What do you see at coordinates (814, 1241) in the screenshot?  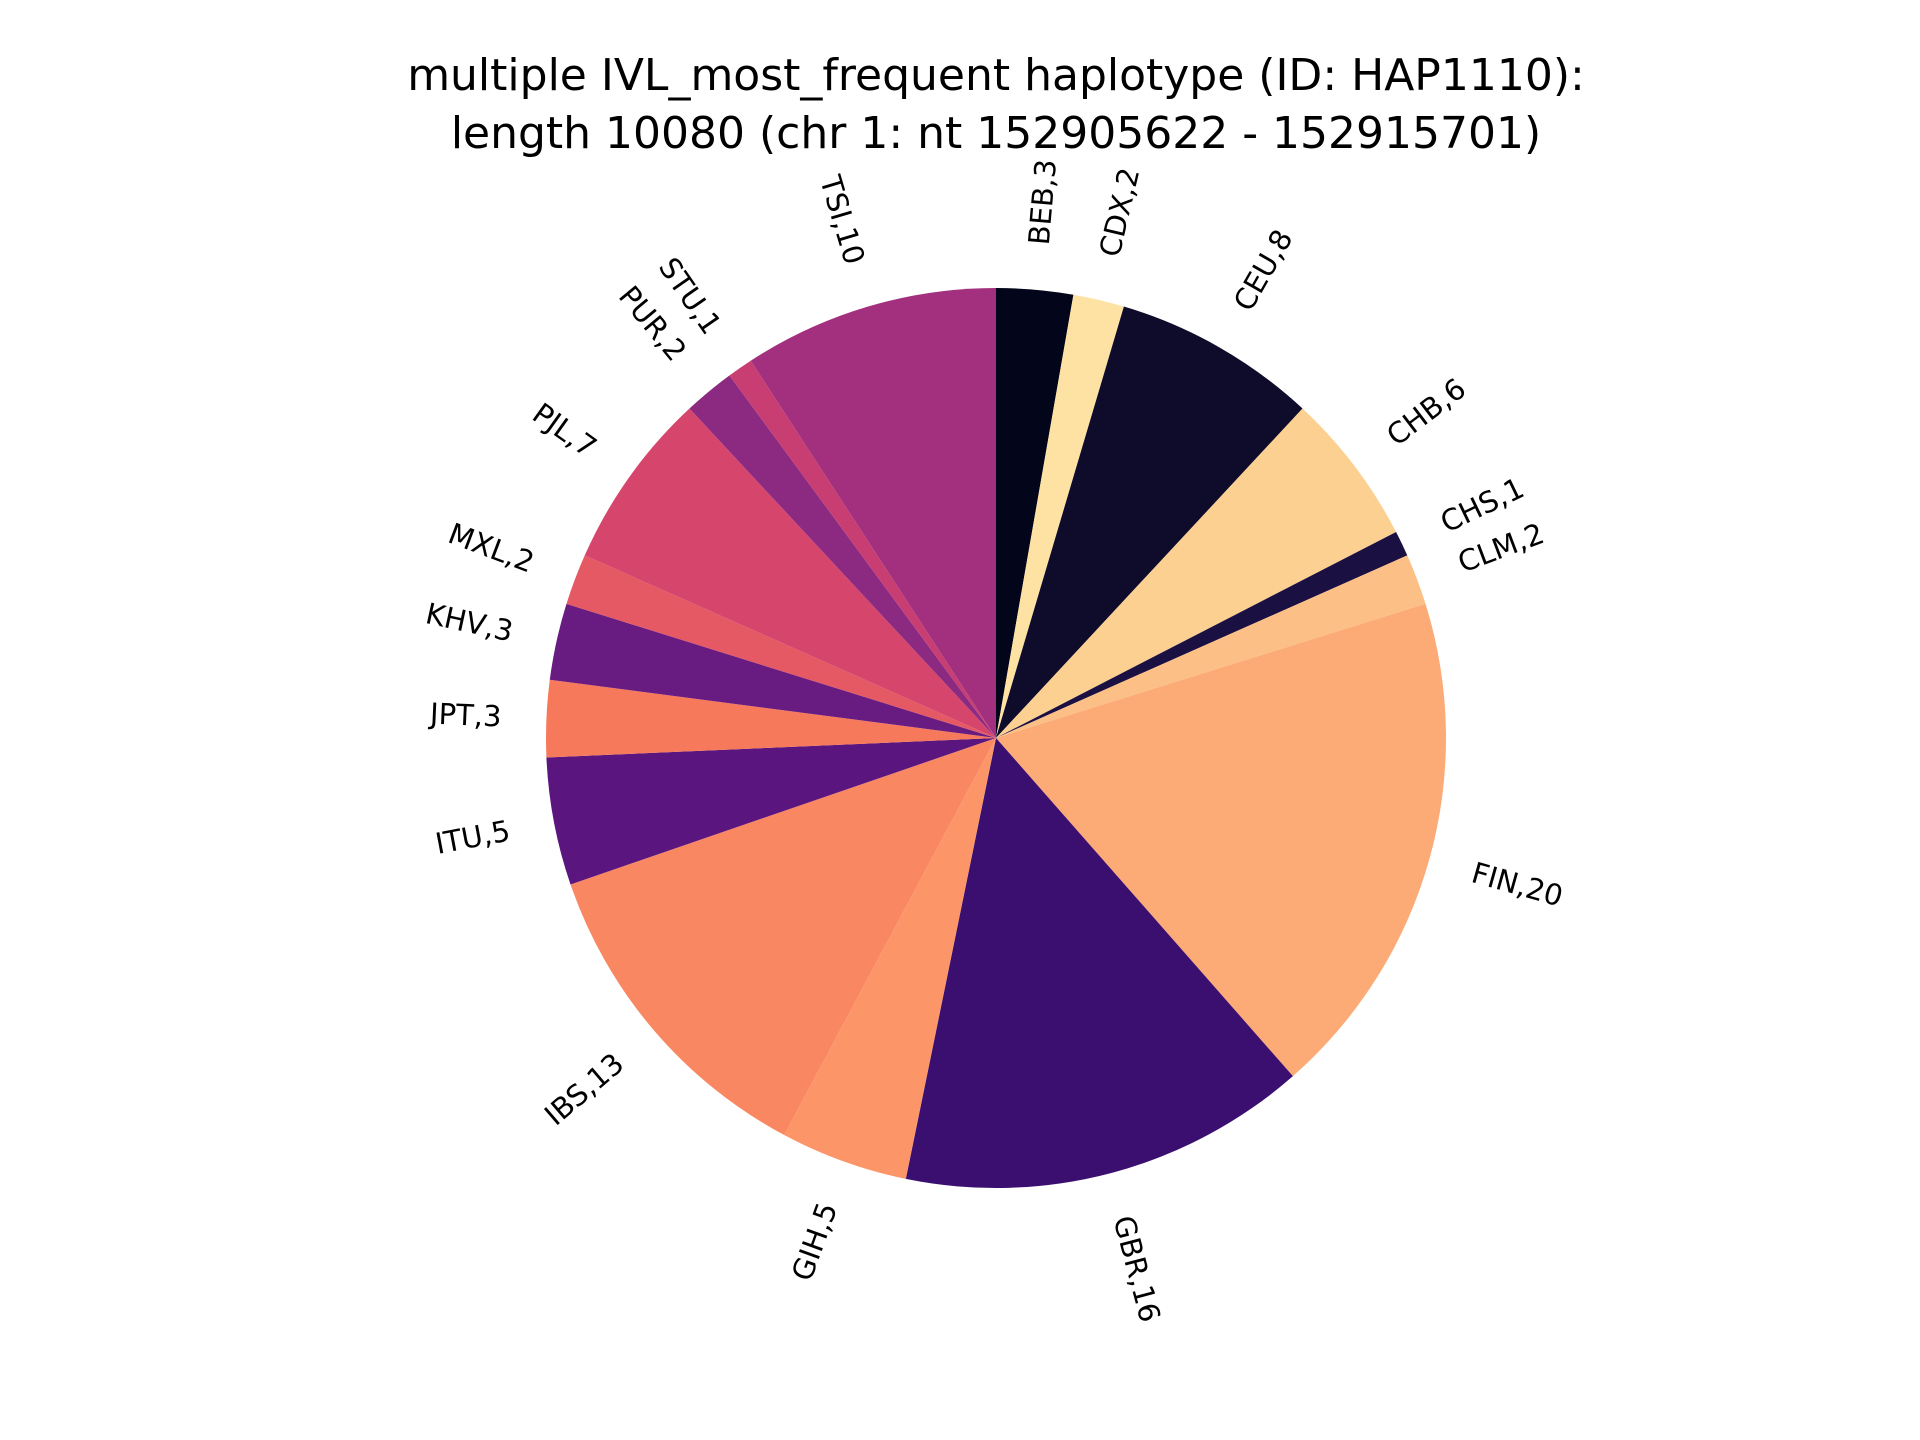 I see `slice-label-gih: GIH,5` at bounding box center [814, 1241].